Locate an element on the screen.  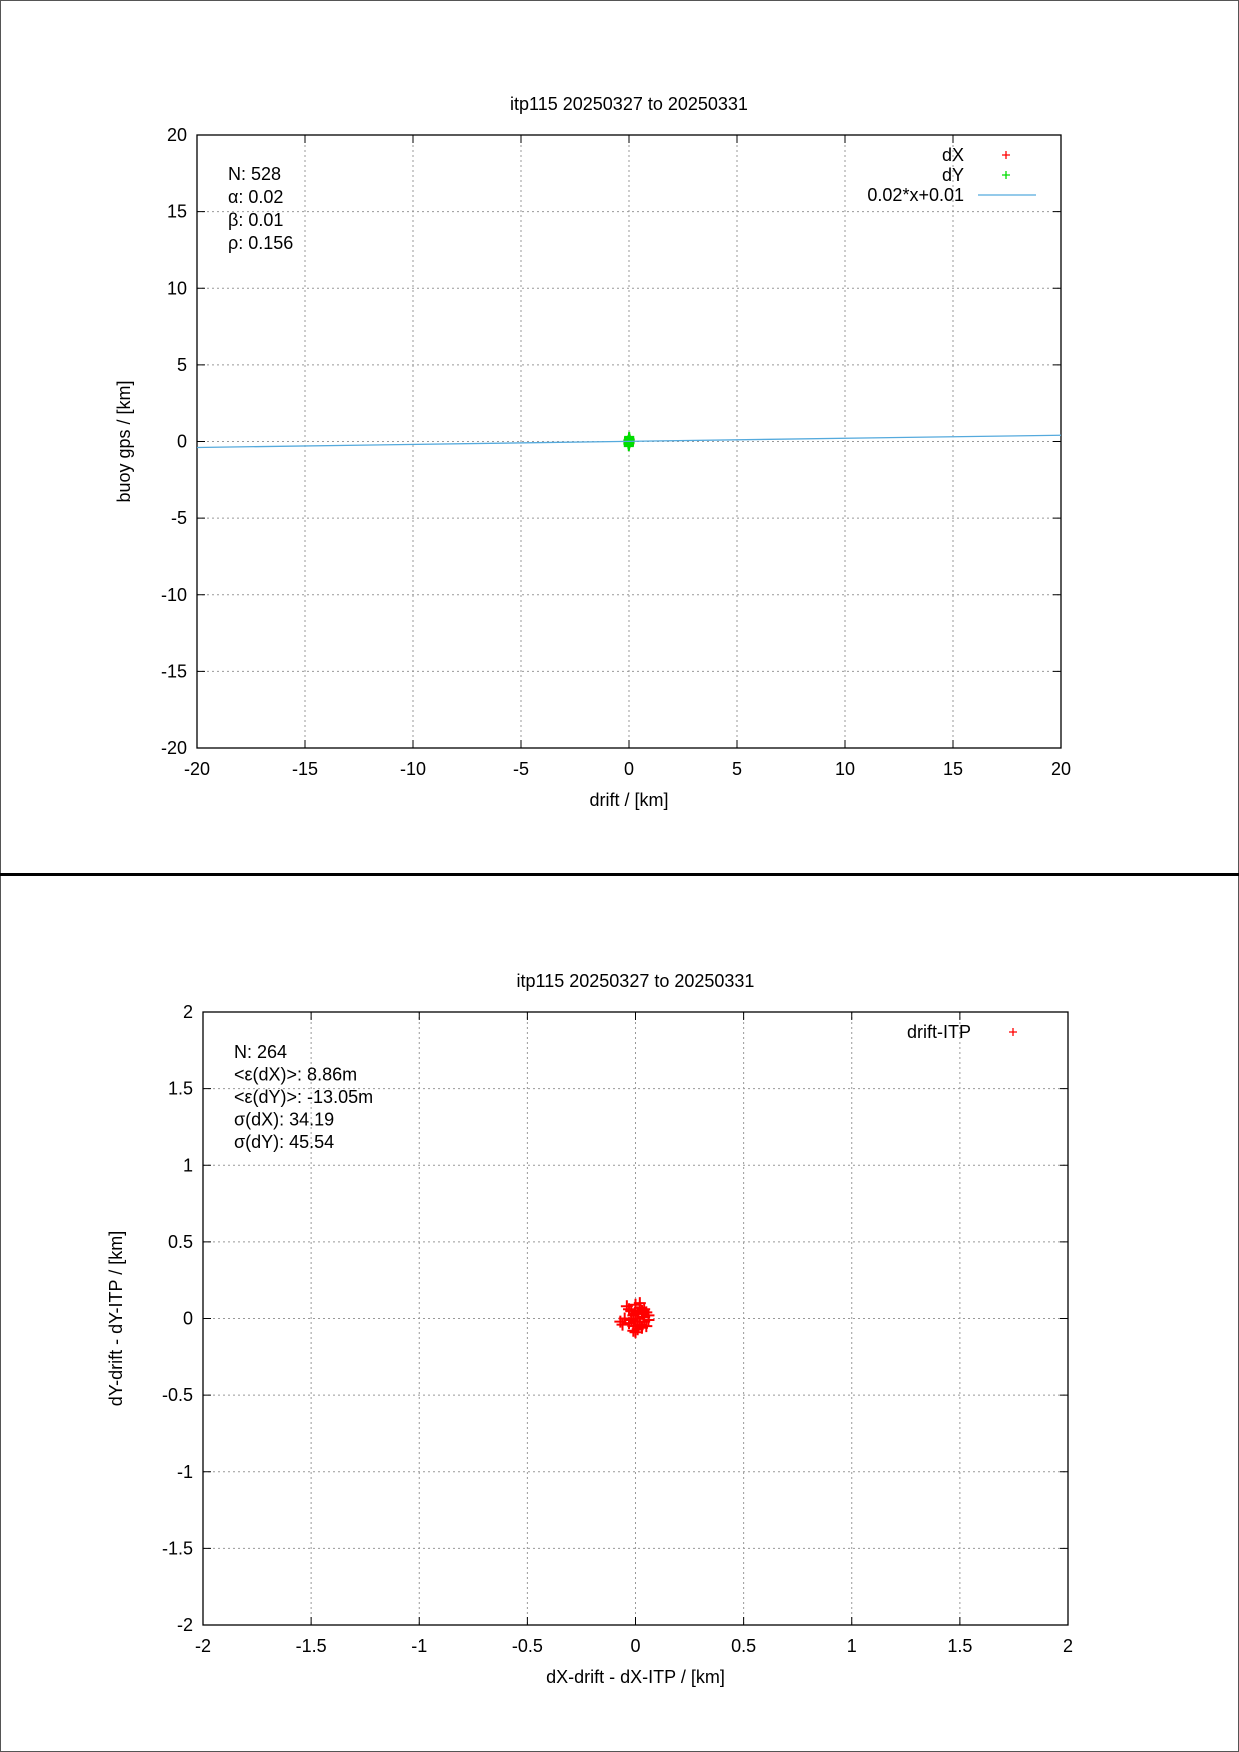
fit-line is located at coordinates (629, 441).